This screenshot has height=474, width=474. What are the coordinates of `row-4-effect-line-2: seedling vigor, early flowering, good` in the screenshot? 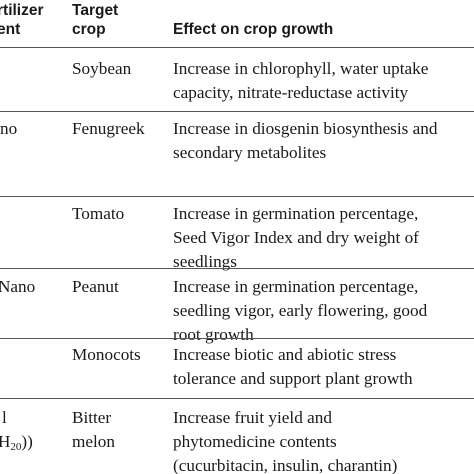 It's located at (300, 310).